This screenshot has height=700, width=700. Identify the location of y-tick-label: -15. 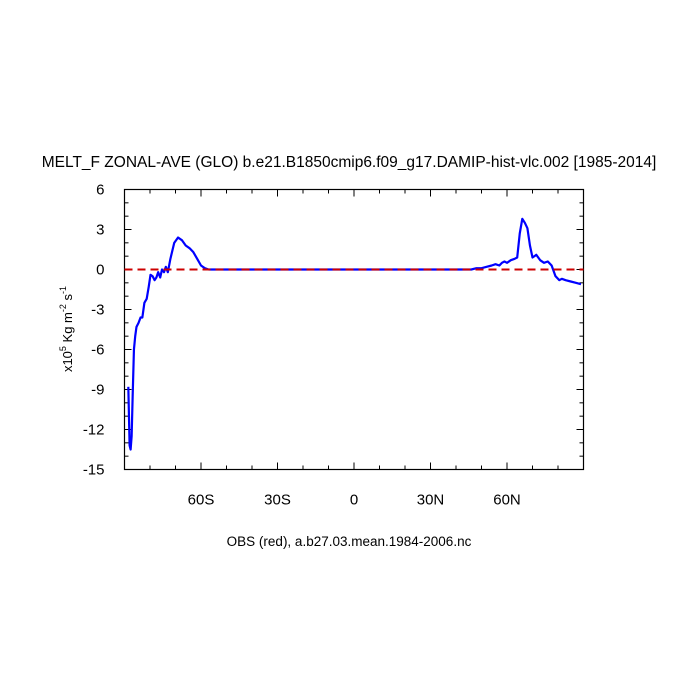
(94, 470).